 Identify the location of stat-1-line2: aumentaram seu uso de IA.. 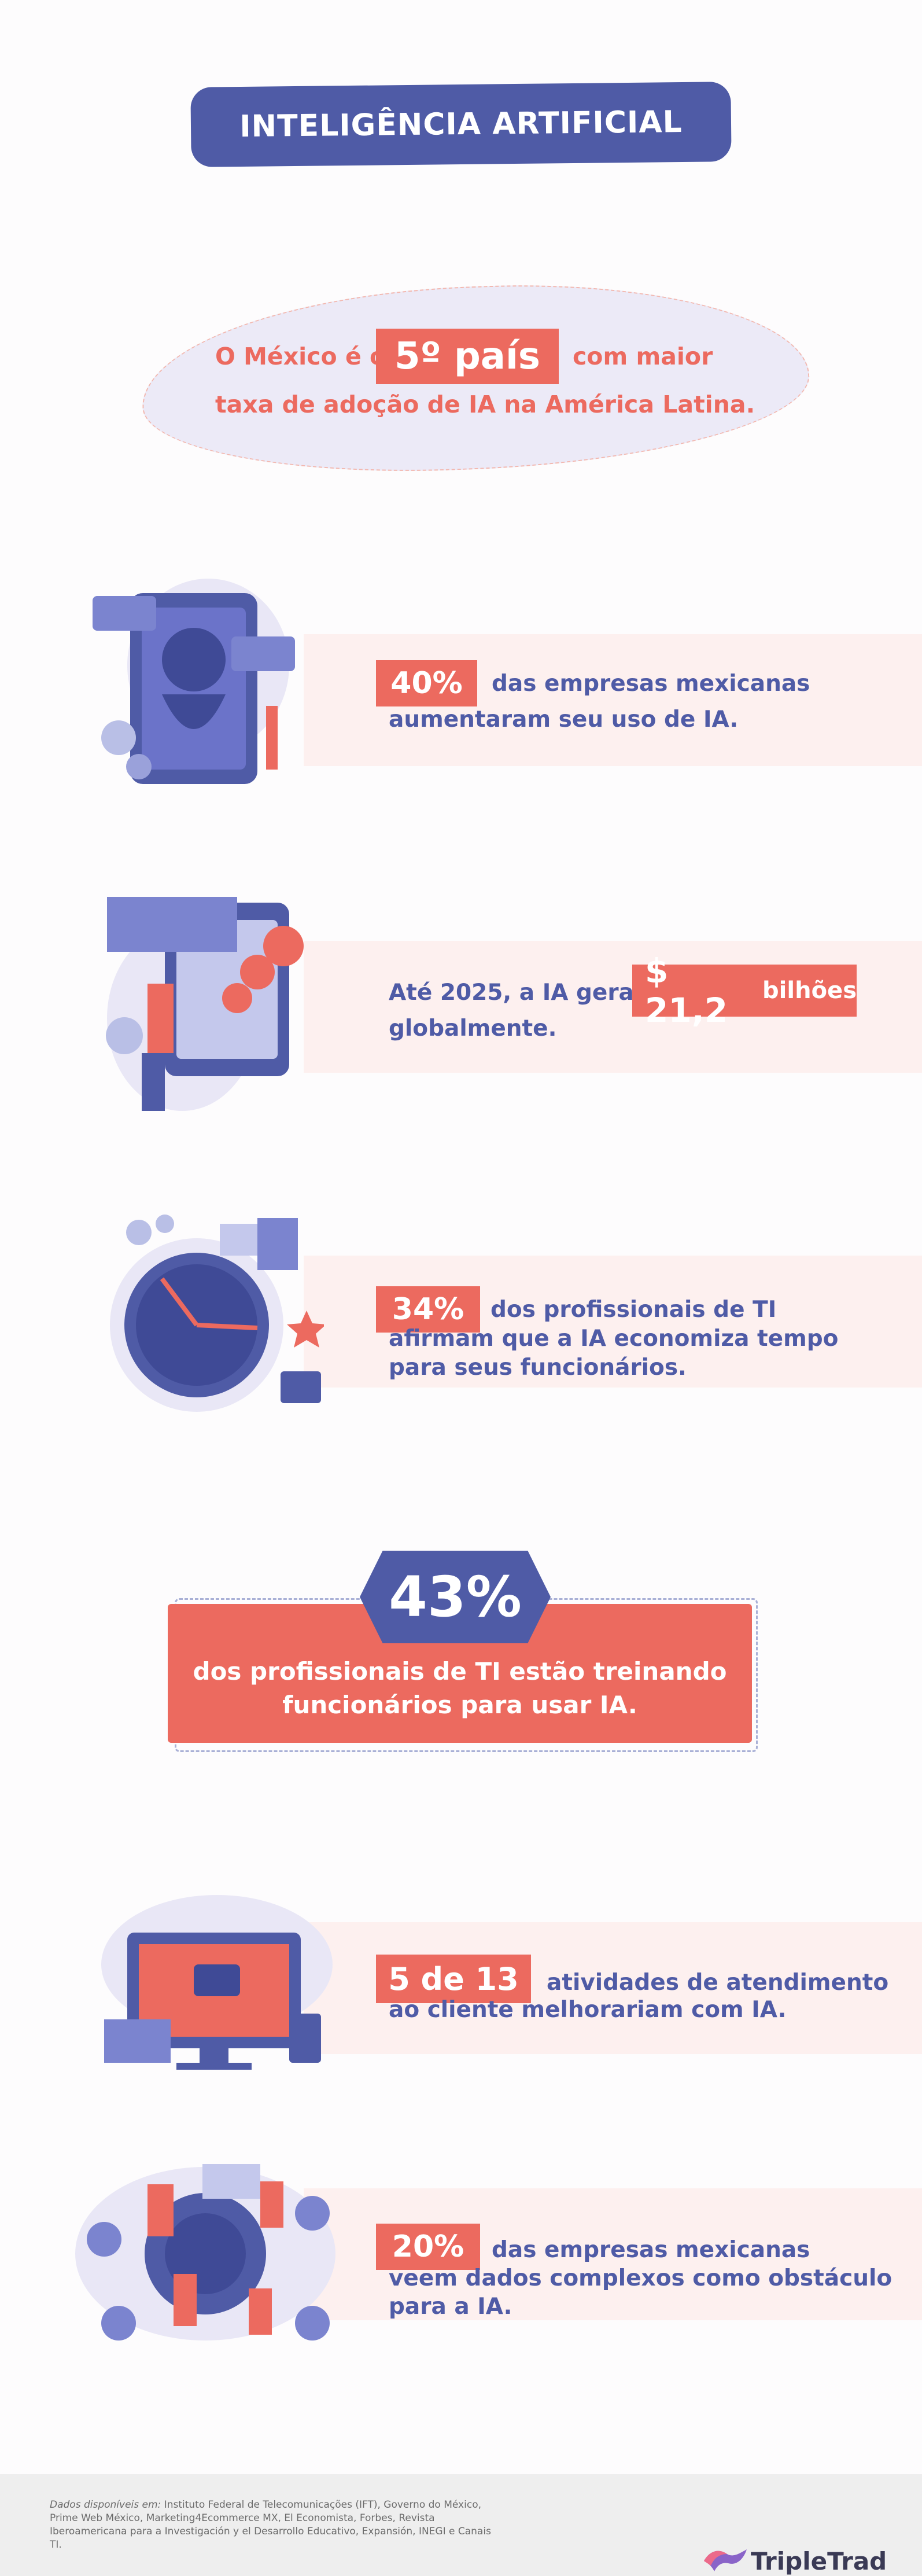
(564, 719).